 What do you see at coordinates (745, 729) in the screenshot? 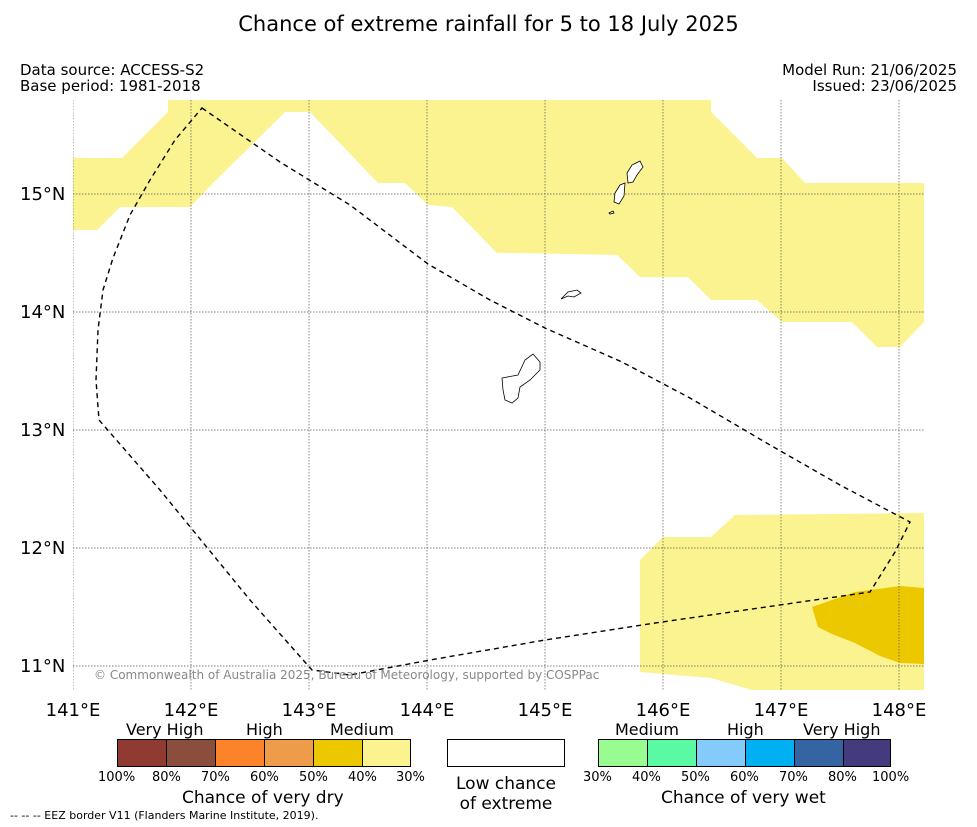
I see `wet-high-label: High` at bounding box center [745, 729].